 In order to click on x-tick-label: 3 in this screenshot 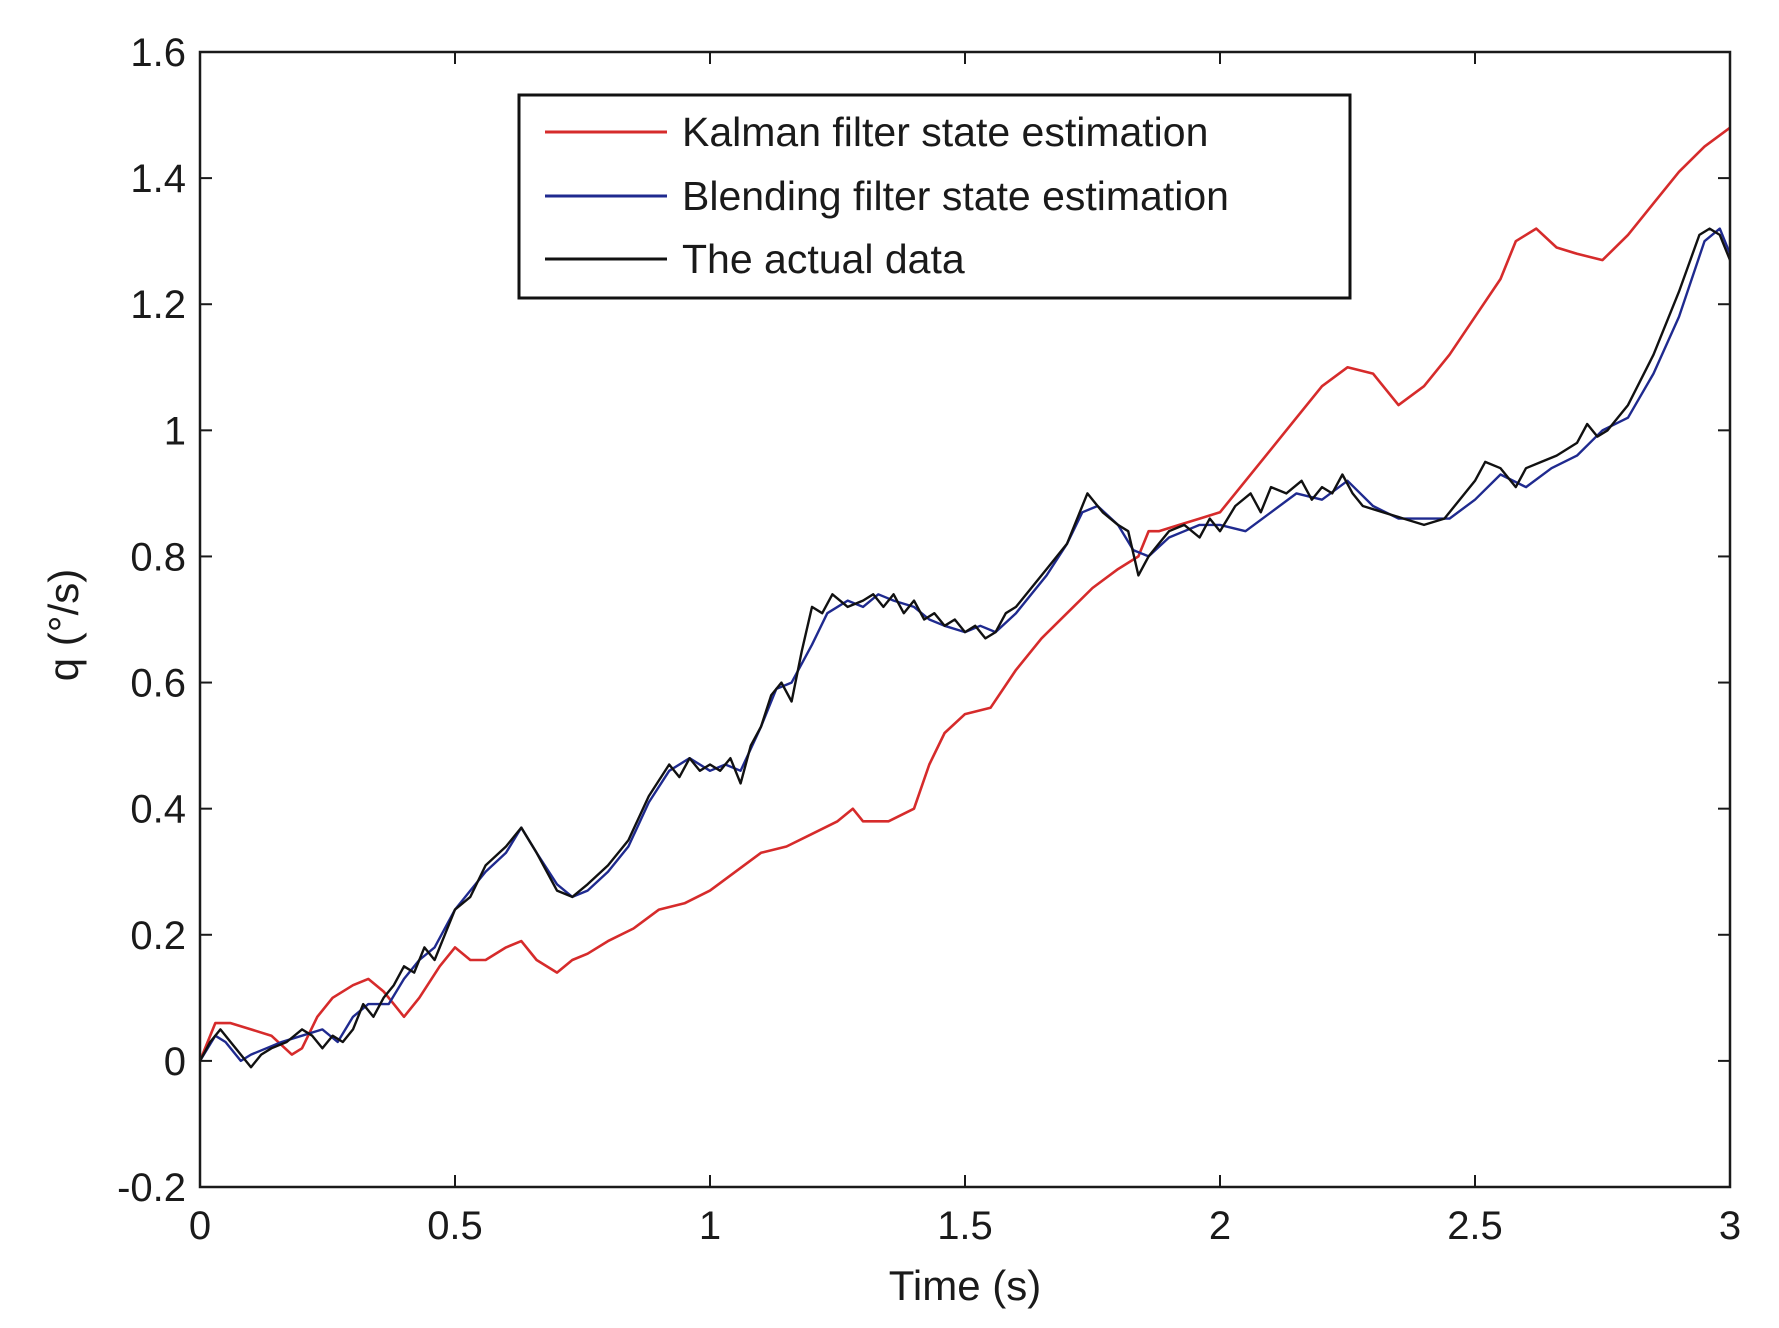, I will do `click(1730, 1226)`.